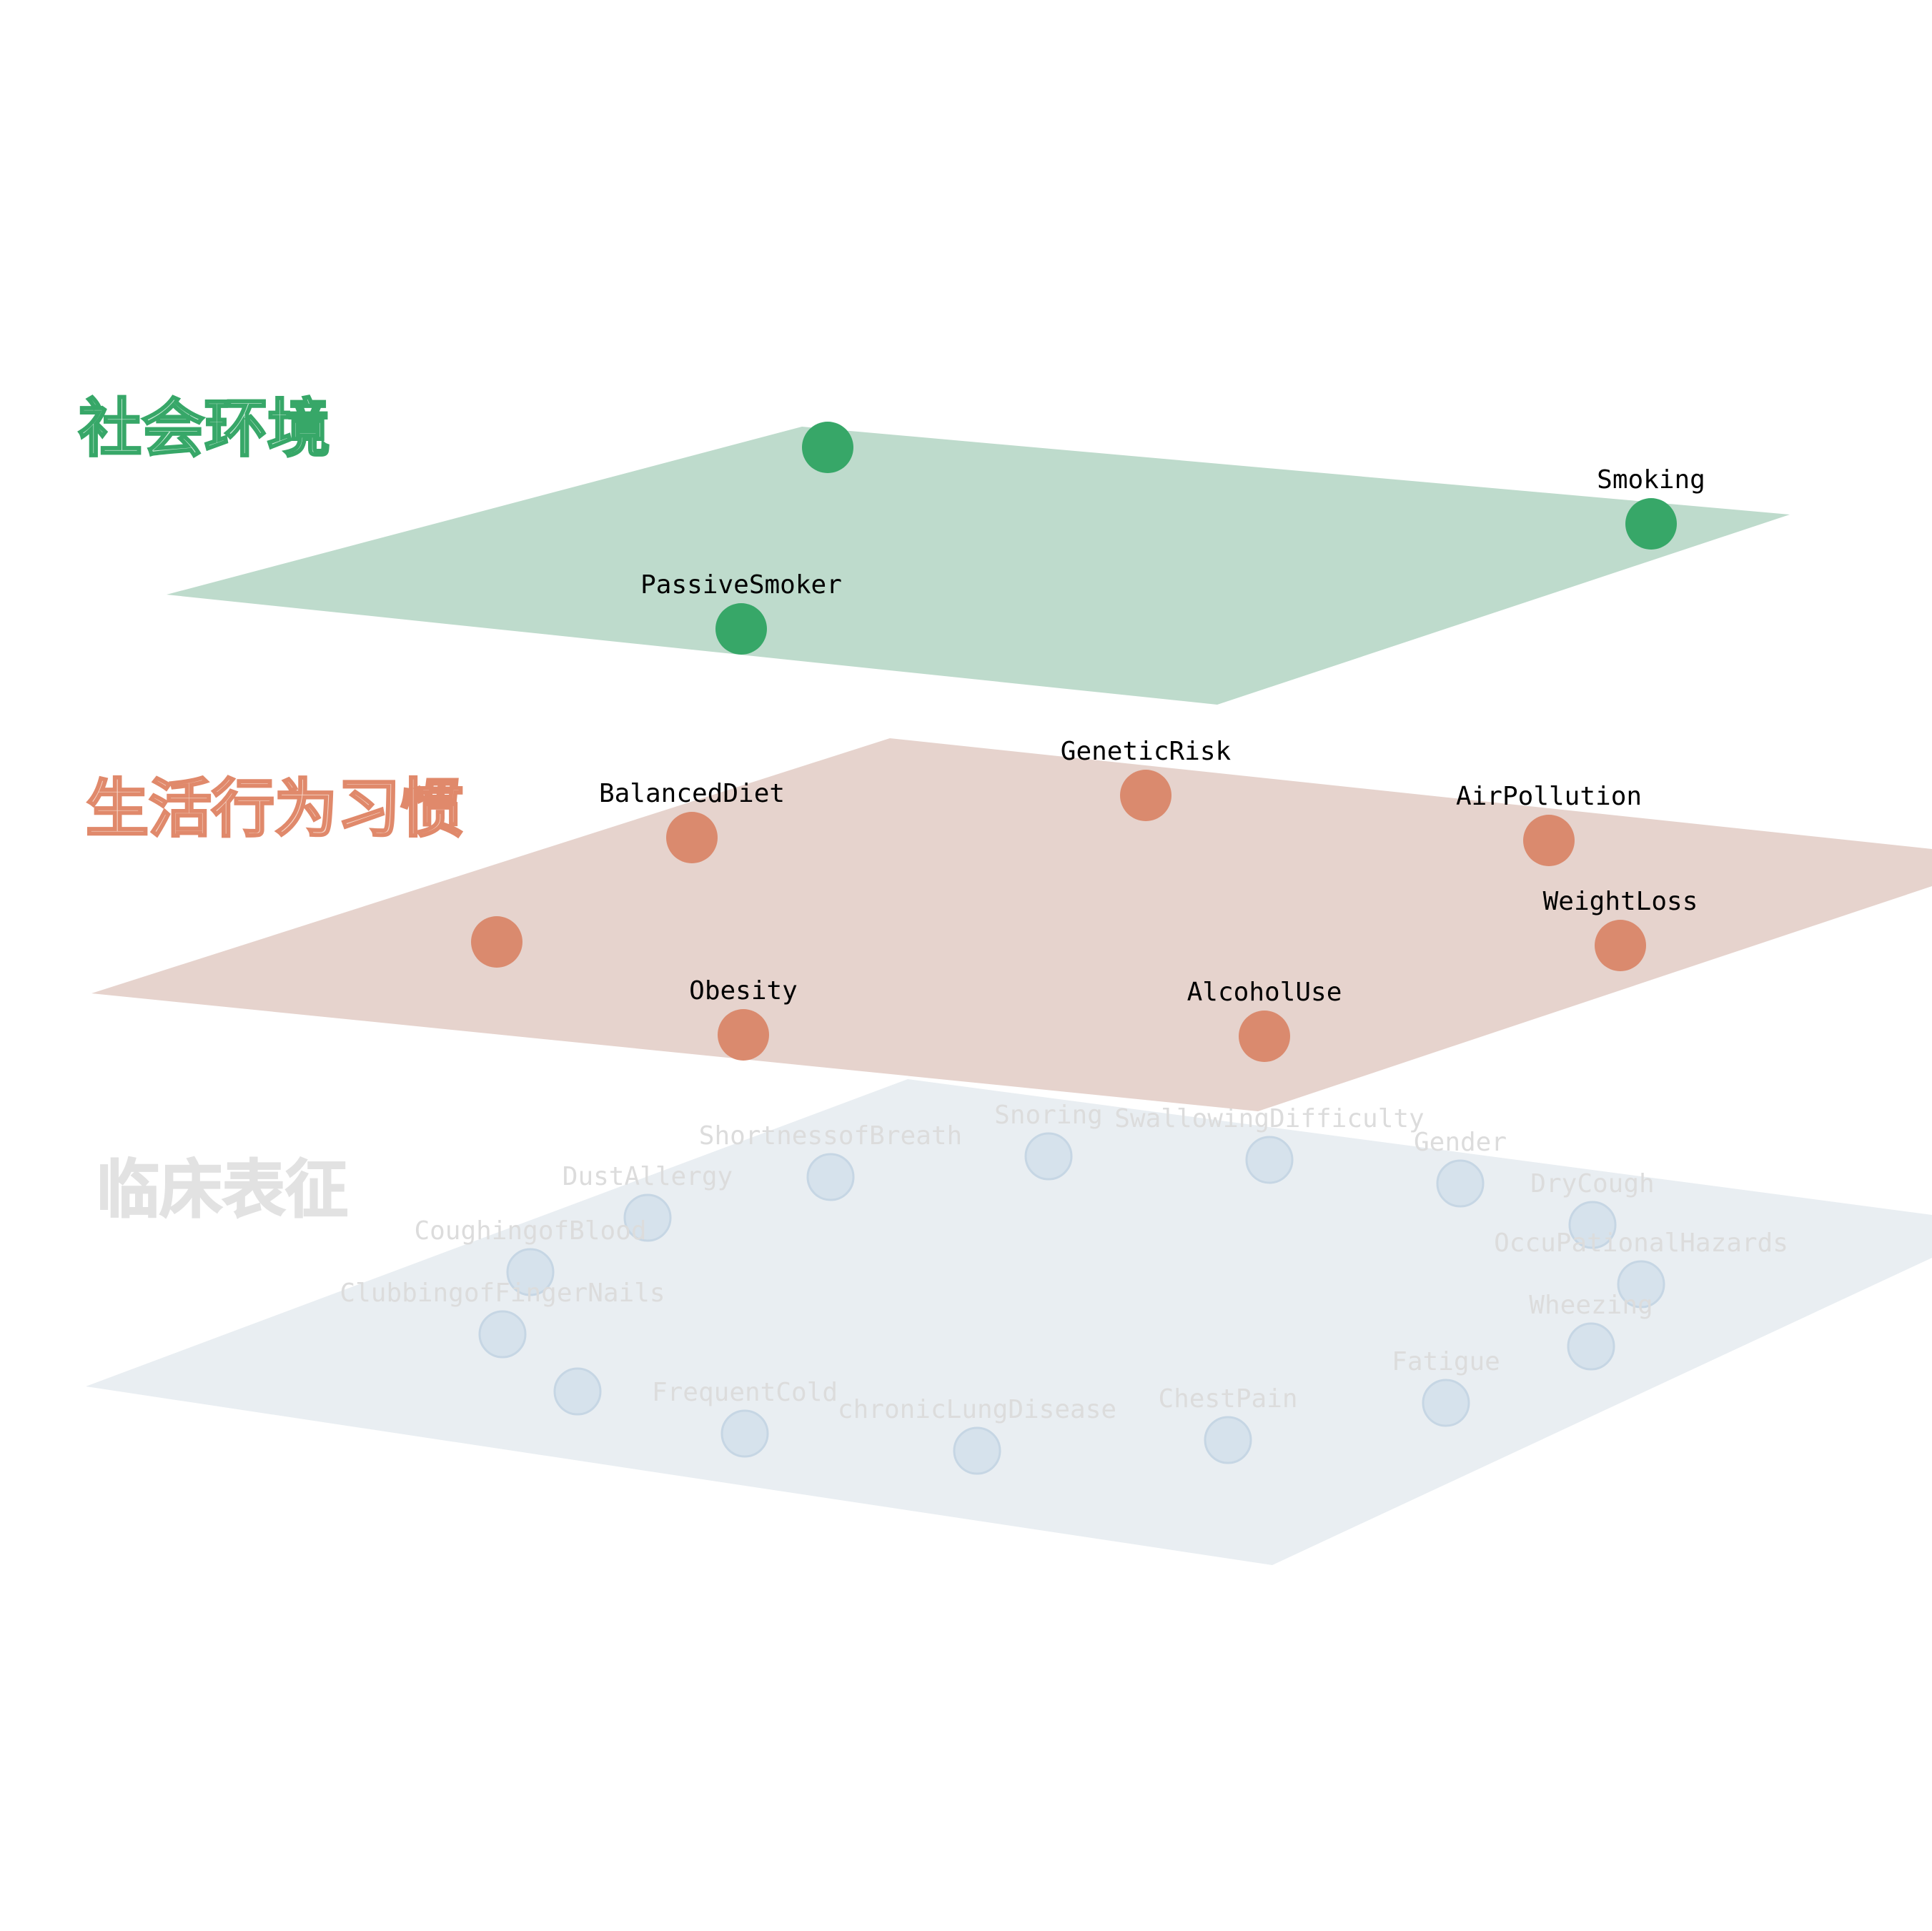  Describe the element at coordinates (1651, 480) in the screenshot. I see `node-label: Smoking` at that location.